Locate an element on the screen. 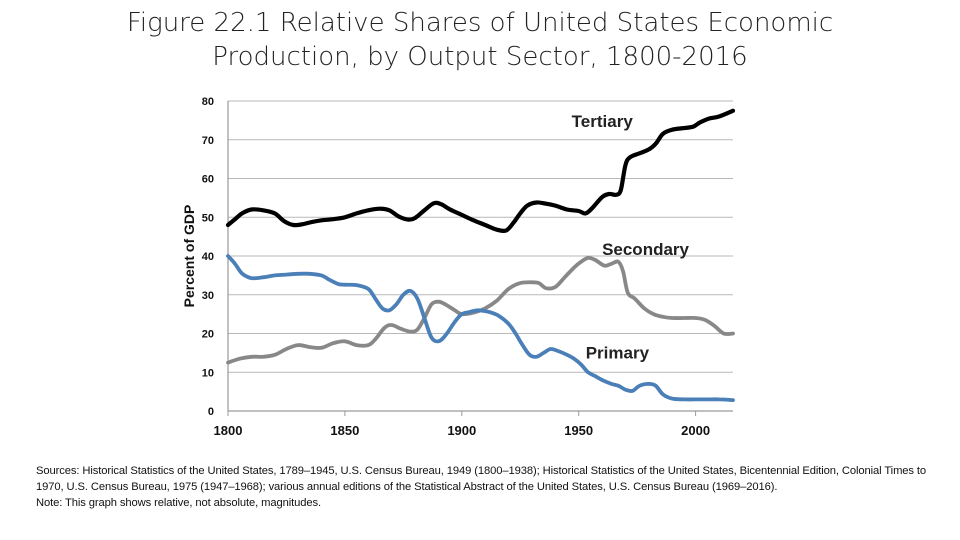  x-tick-label-1900: 1900 is located at coordinates (461, 430).